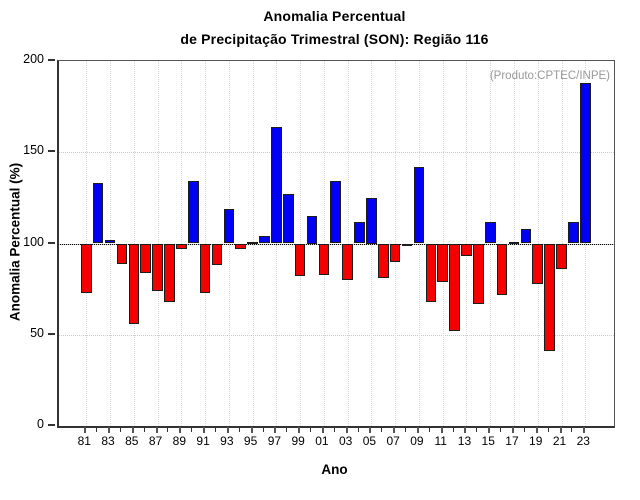 This screenshot has height=500, width=640. What do you see at coordinates (489, 430) in the screenshot?
I see `x-tick-2015` at bounding box center [489, 430].